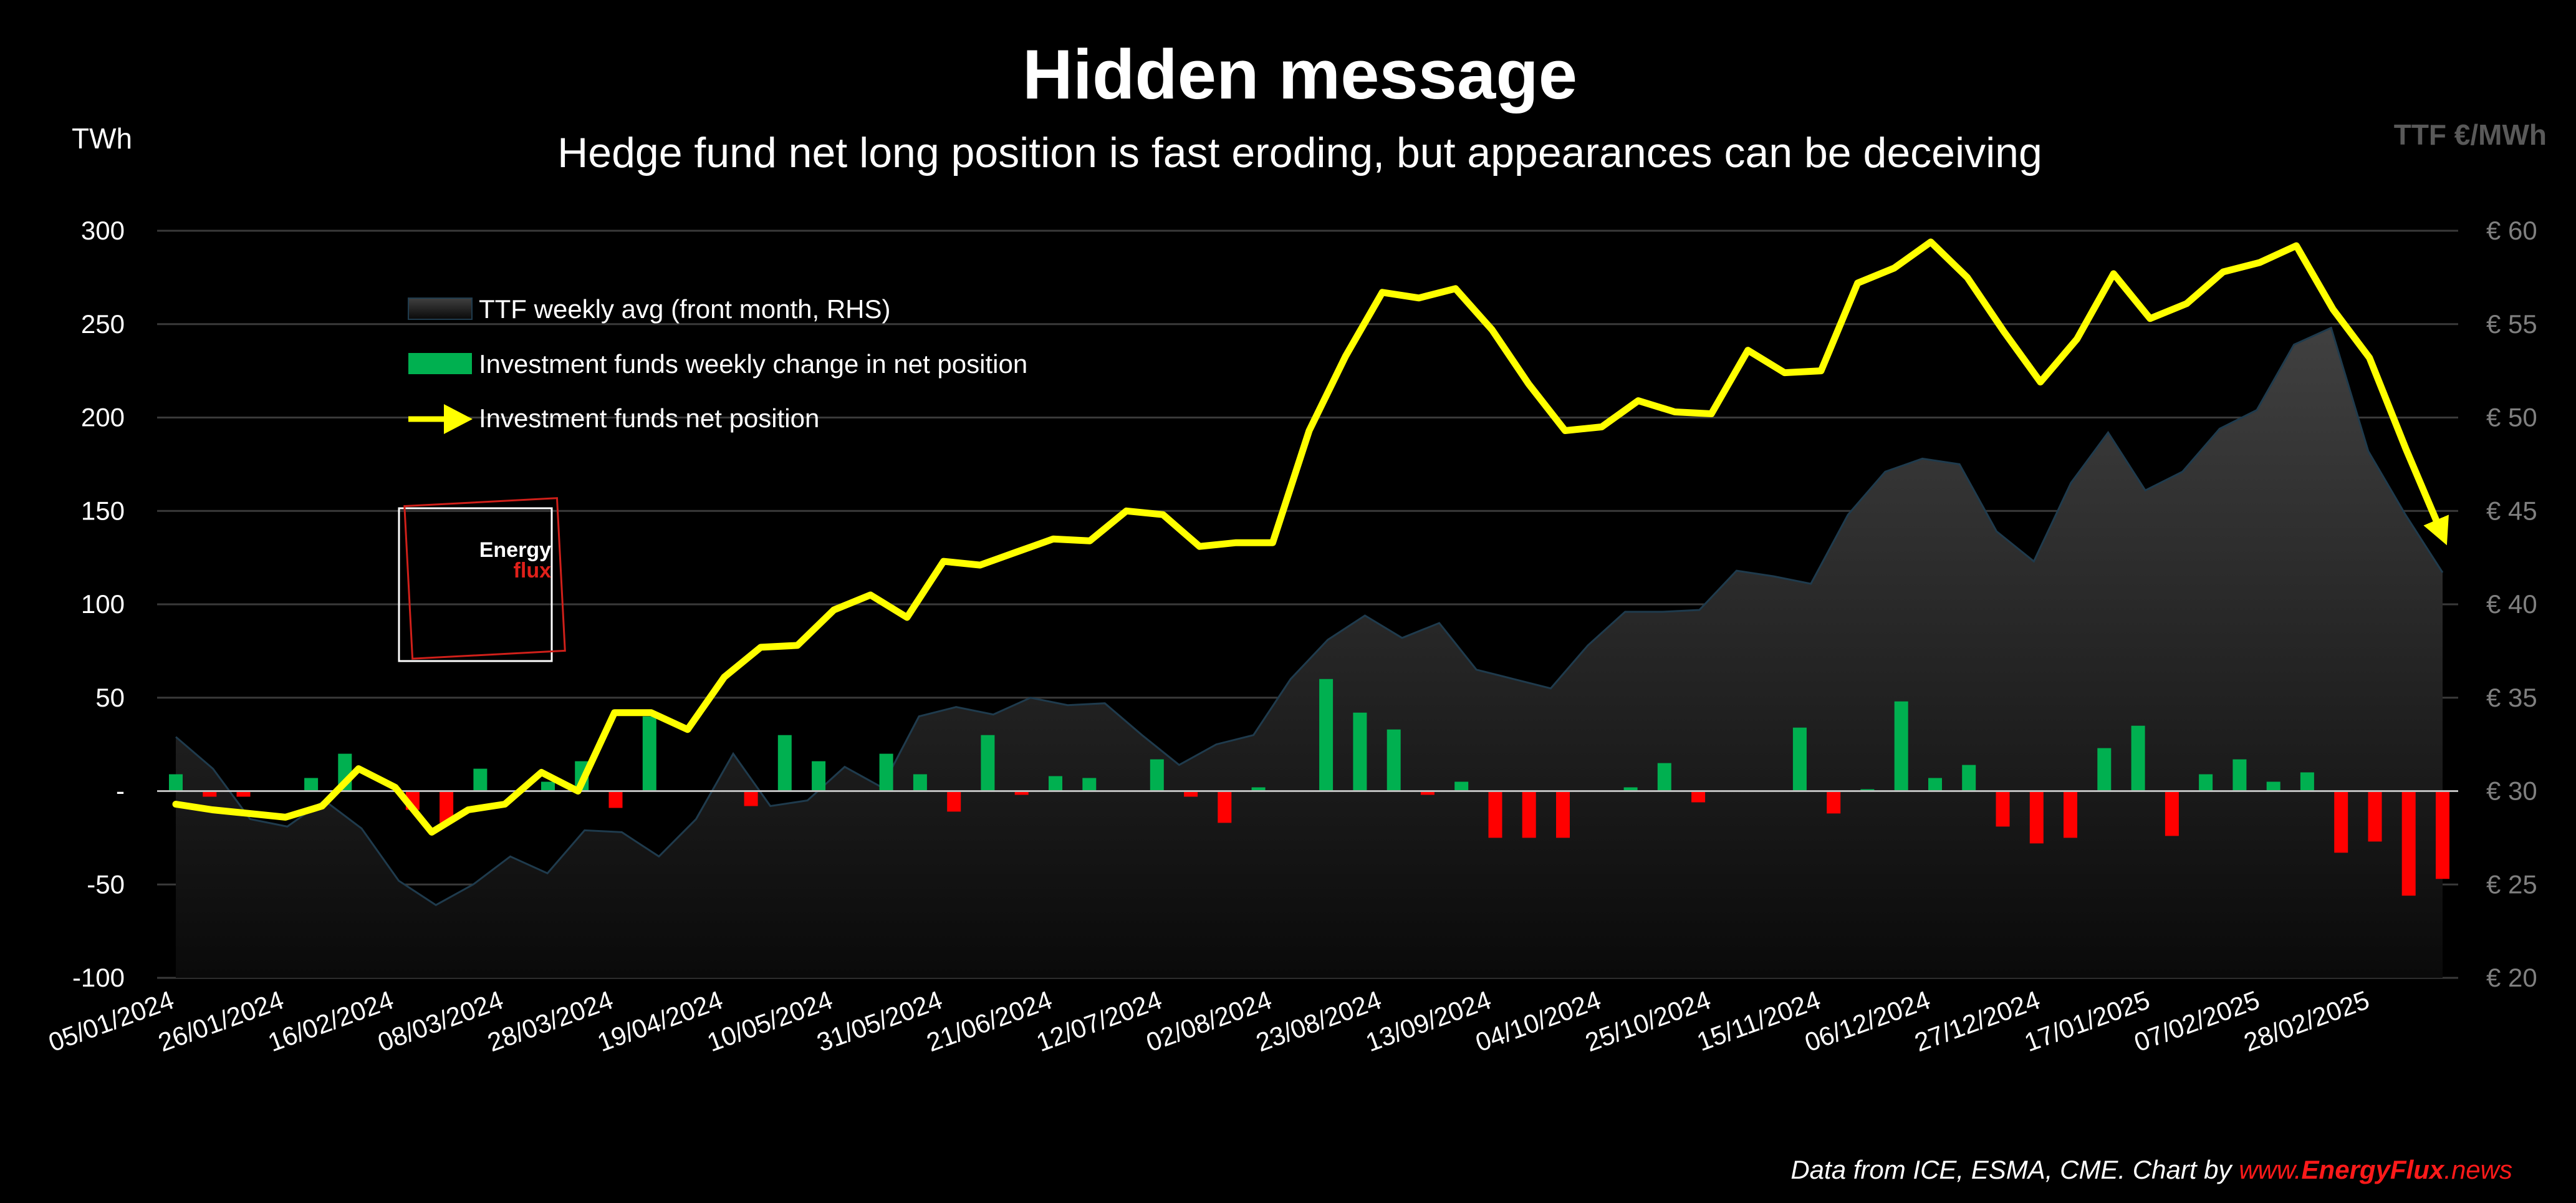  Describe the element at coordinates (103, 417) in the screenshot. I see `y-tick-left-label: 200` at that location.